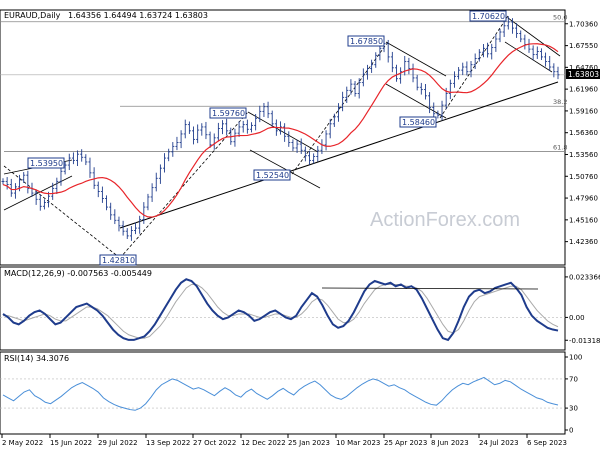  What do you see at coordinates (577, 318) in the screenshot?
I see `macd-tick-label: 0.00` at bounding box center [577, 318].